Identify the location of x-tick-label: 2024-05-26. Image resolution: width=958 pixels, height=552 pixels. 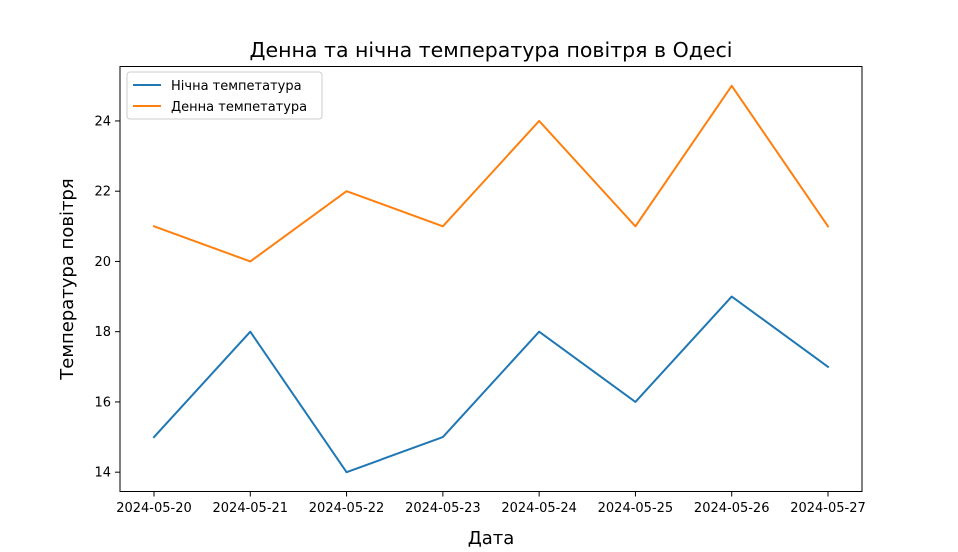
(732, 508).